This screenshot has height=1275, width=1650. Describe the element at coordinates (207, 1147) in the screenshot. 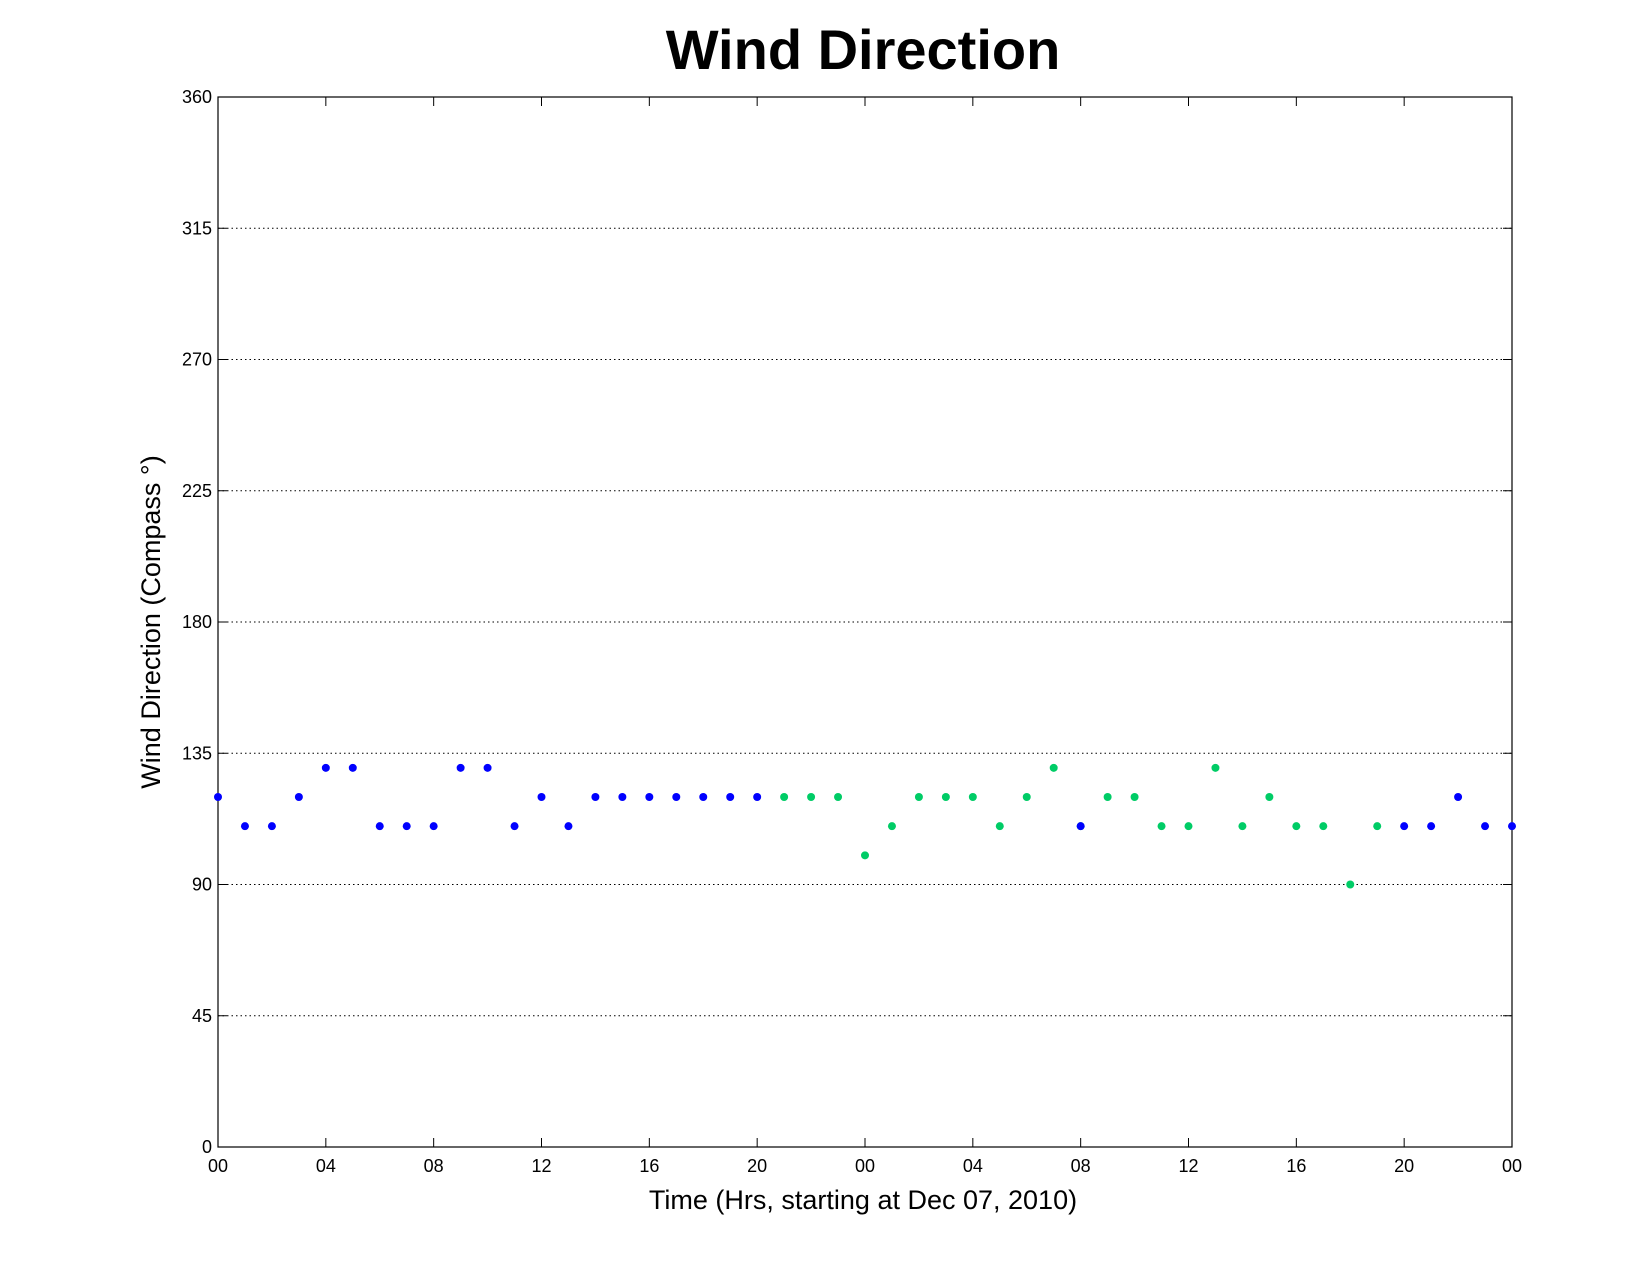

I see `y-tick-label: 0` at that location.